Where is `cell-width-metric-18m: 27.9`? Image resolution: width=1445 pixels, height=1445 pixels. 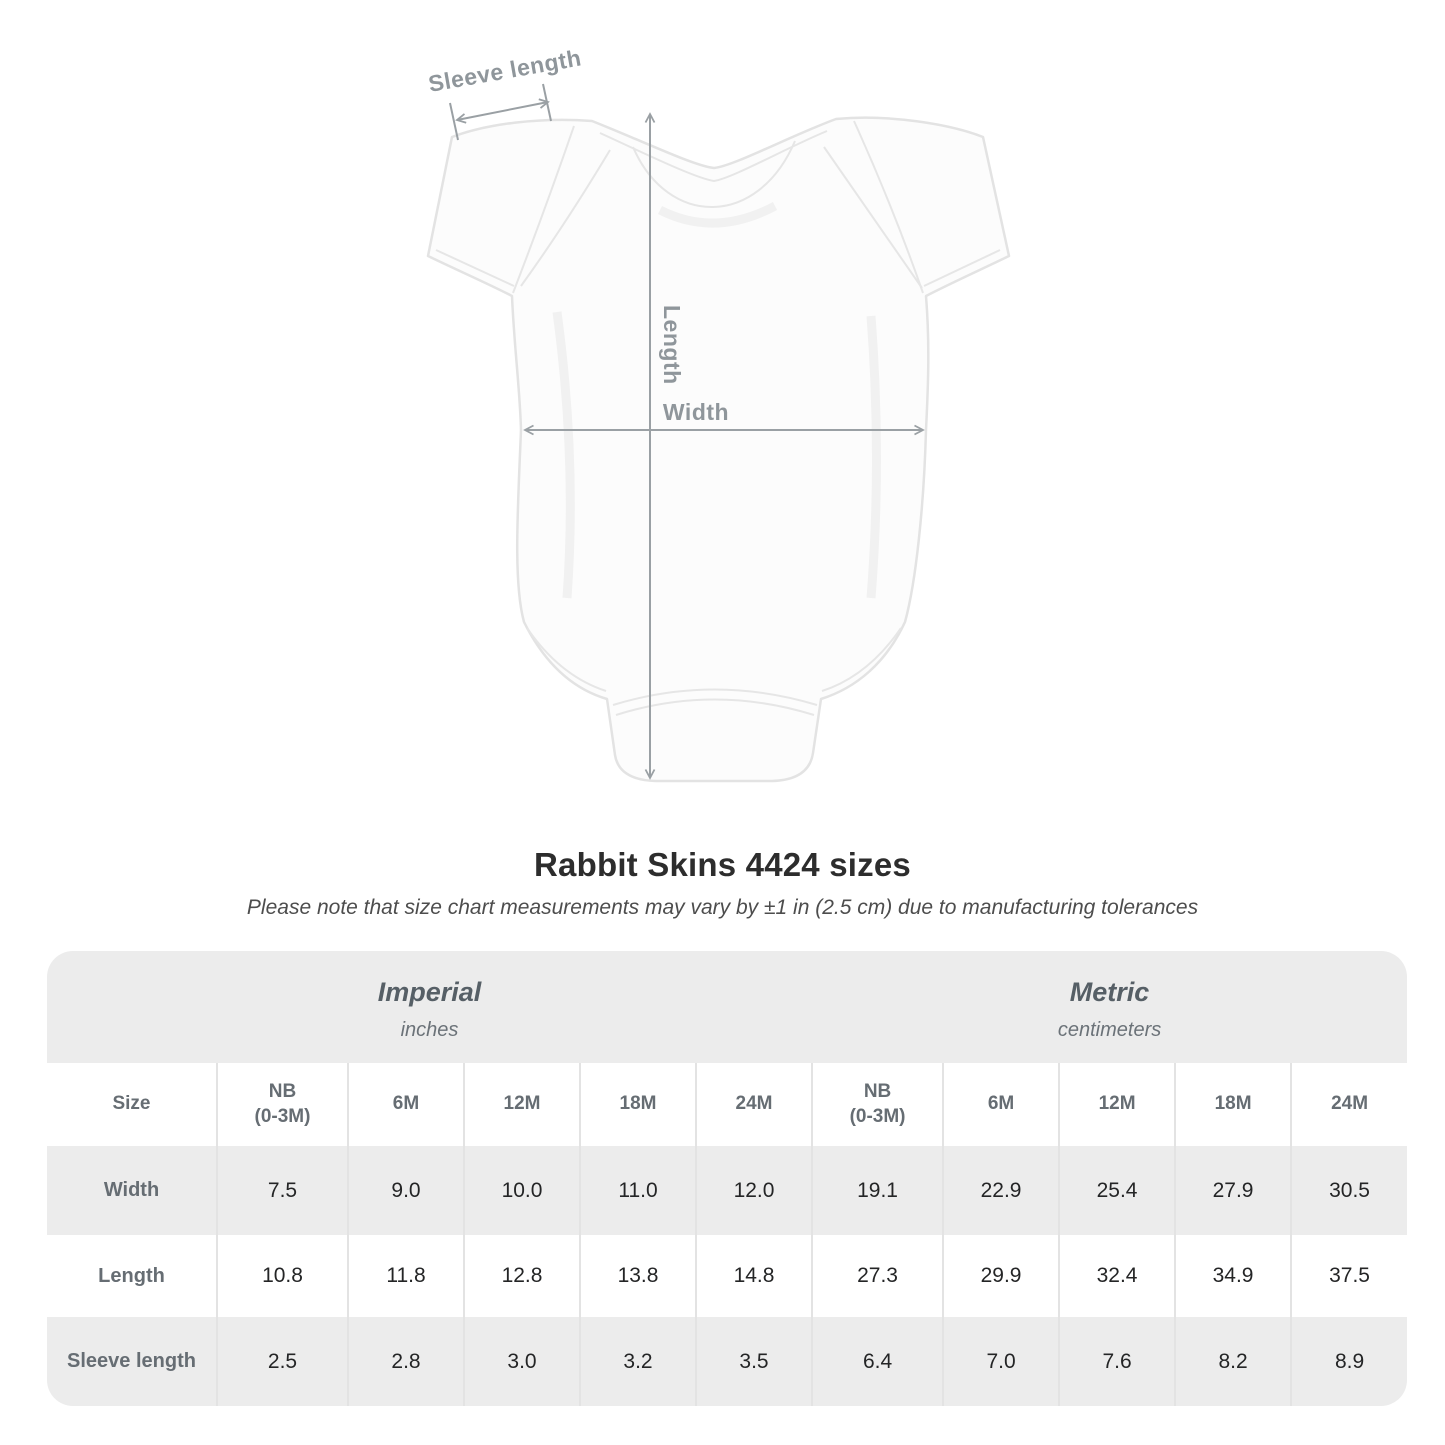 cell-width-metric-18m: 27.9 is located at coordinates (1233, 1190).